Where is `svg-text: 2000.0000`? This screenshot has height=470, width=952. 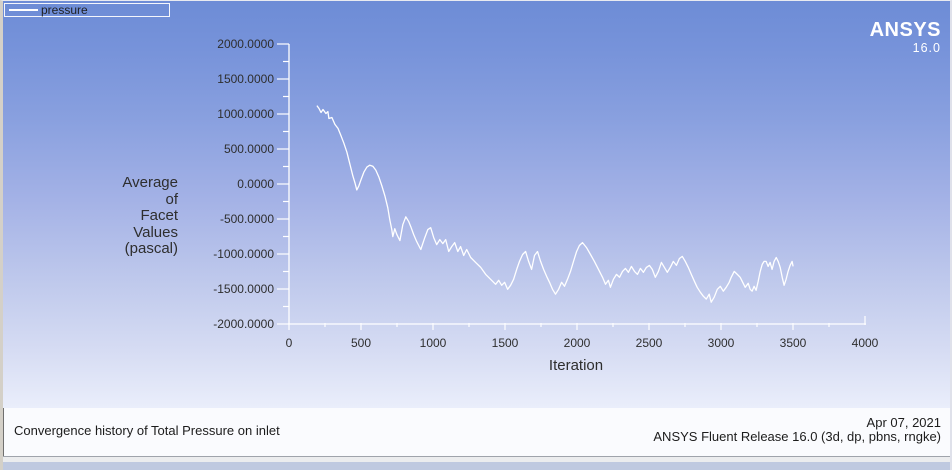
svg-text: 2000.0000 is located at coordinates (245, 44).